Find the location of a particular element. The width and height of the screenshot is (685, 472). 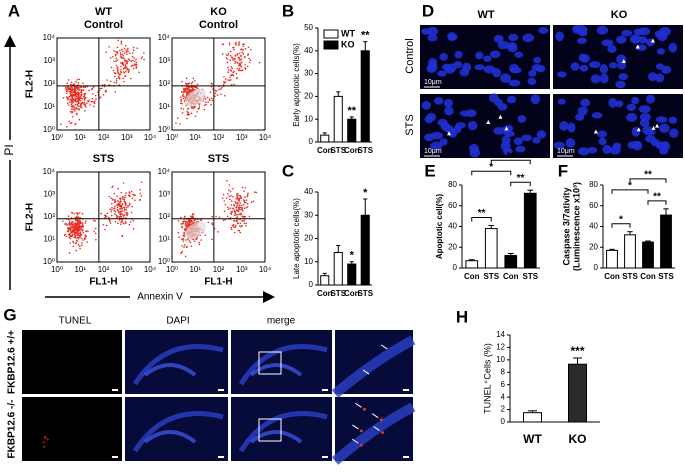

axis-label: FL2-H is located at coordinates (30, 84).